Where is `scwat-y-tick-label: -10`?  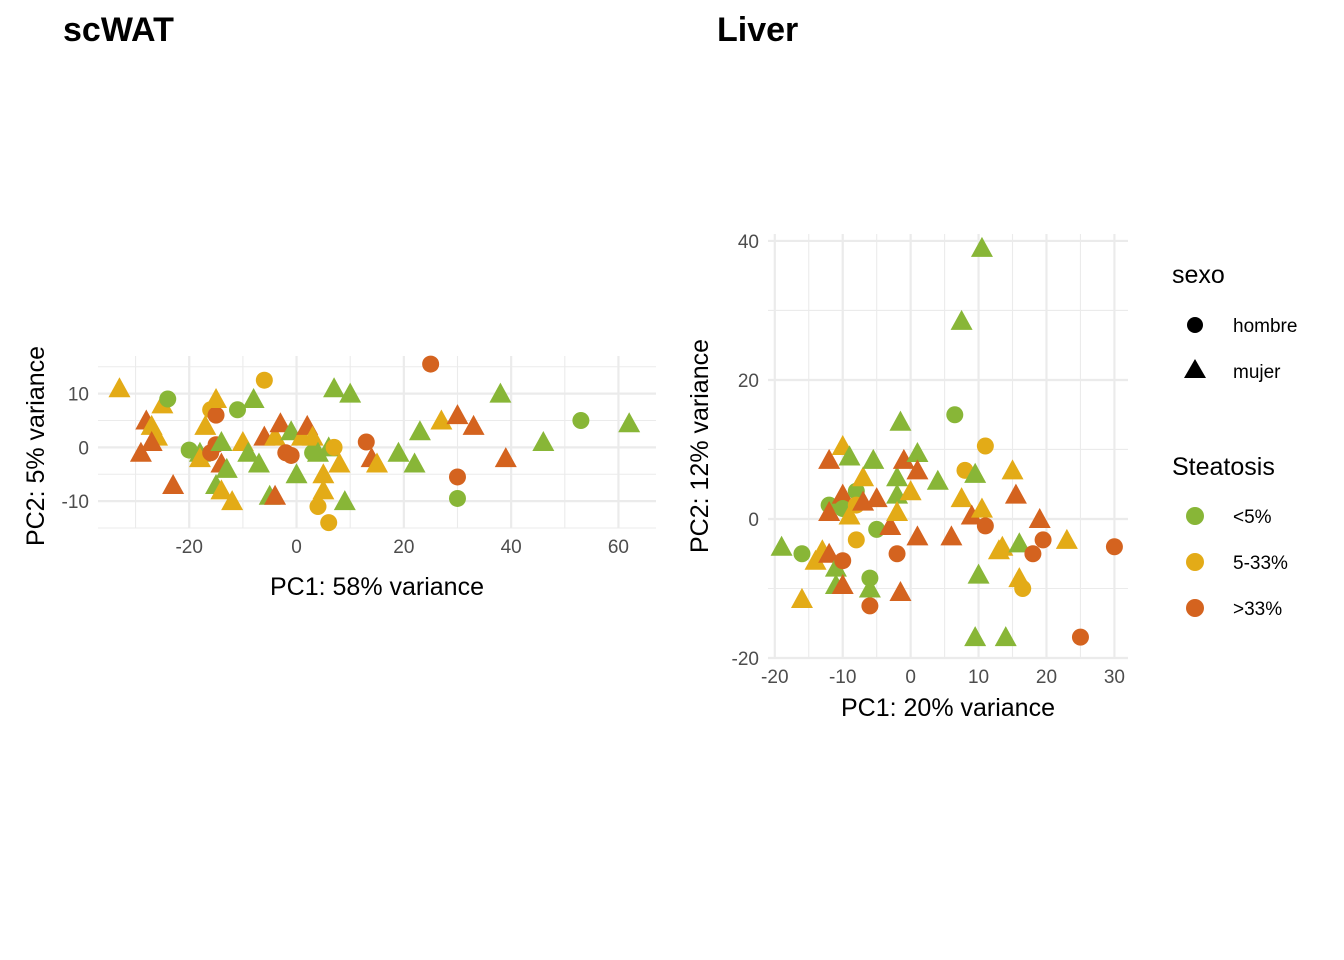 scwat-y-tick-label: -10 is located at coordinates (75, 502).